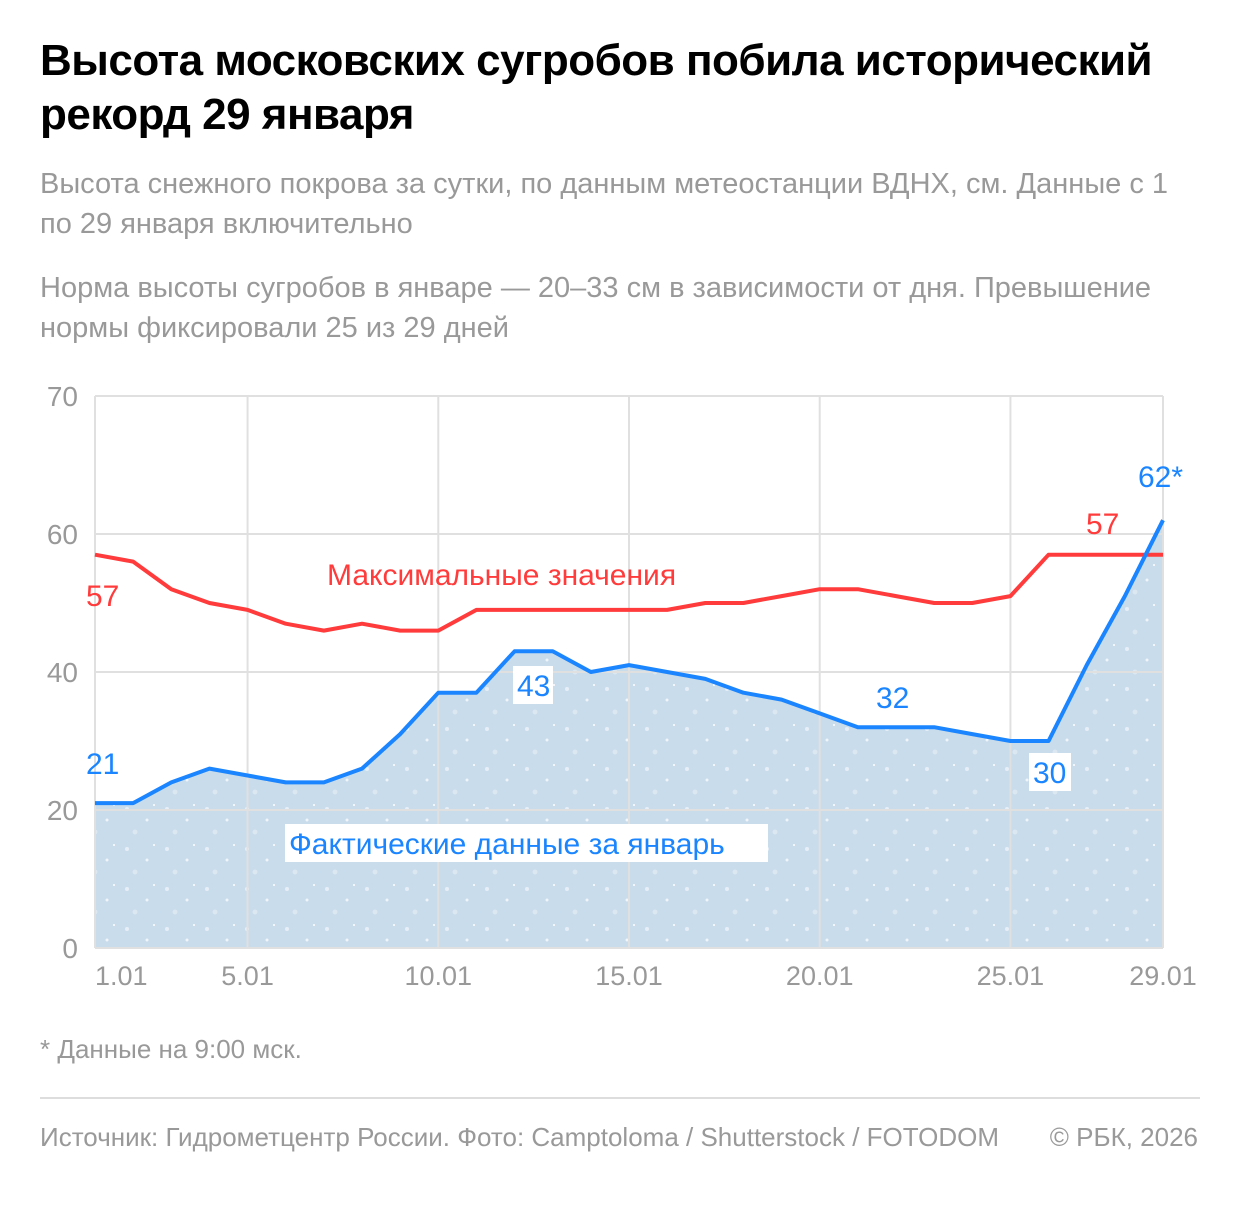  What do you see at coordinates (62, 534) in the screenshot?
I see `y-tick-label: 60` at bounding box center [62, 534].